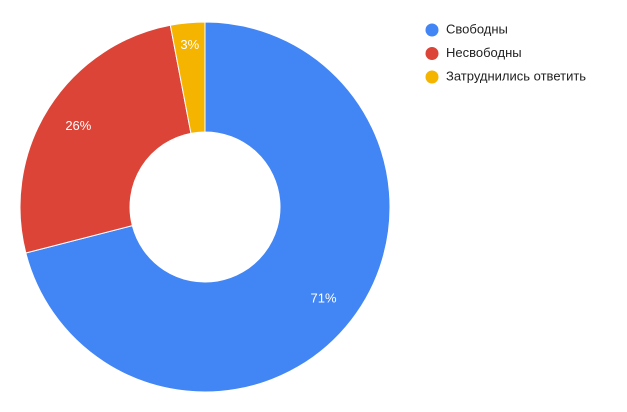 The width and height of the screenshot is (627, 412). I want to click on legend-label: Несвободны, so click(484, 52).